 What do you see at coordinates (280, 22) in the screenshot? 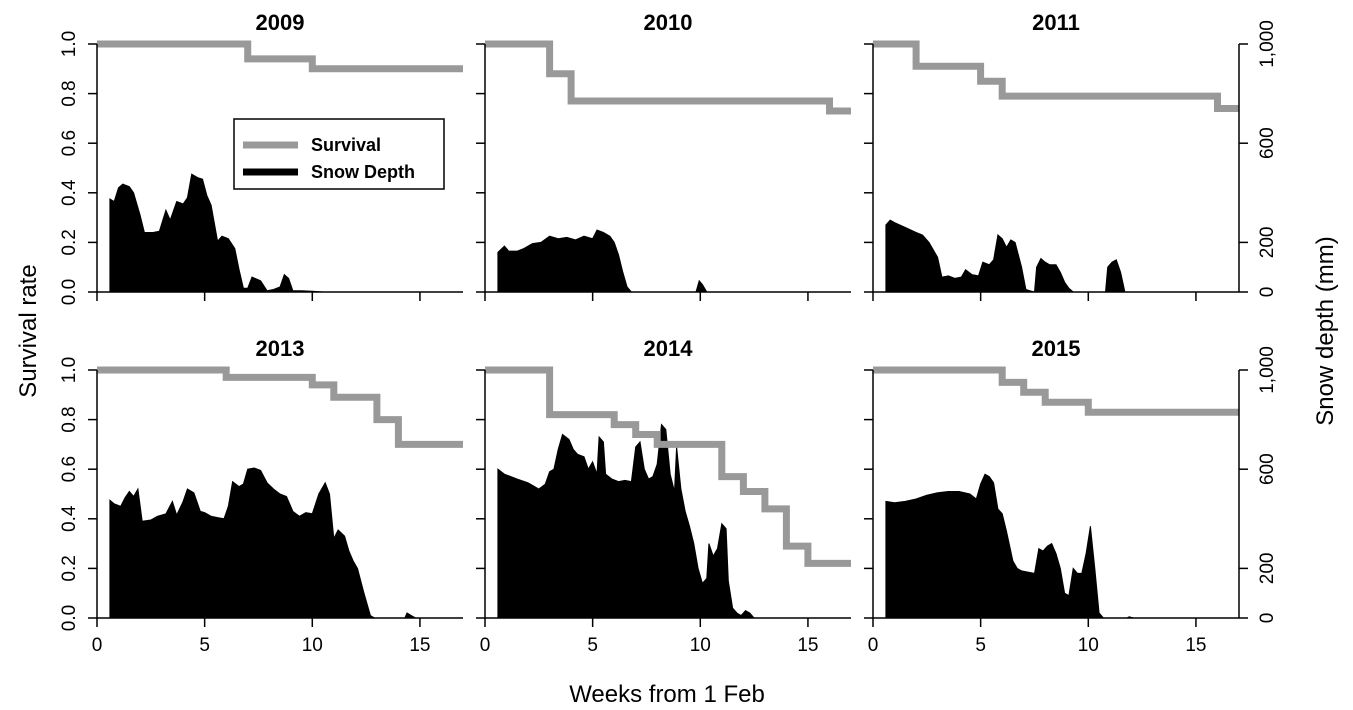
I see `panel-title: 2009` at bounding box center [280, 22].